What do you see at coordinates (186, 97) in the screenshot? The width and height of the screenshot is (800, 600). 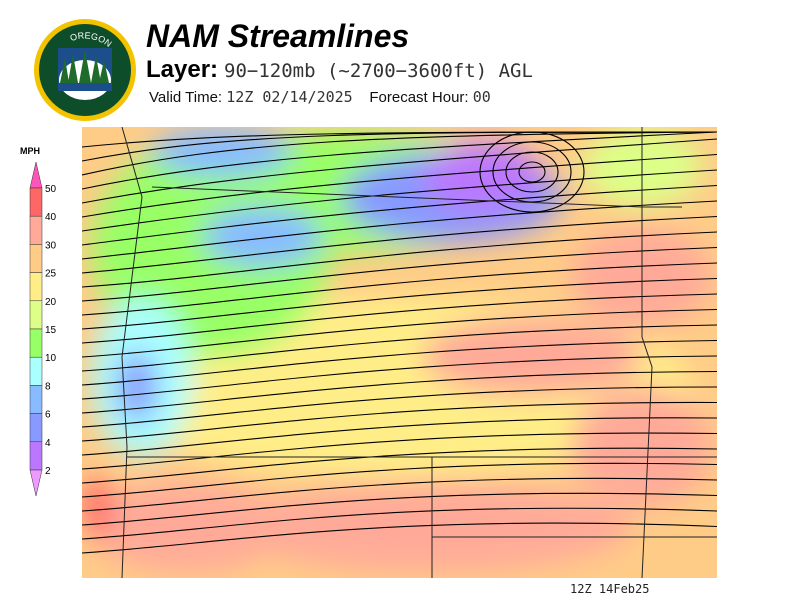 I see `valid-label: Valid Time:` at bounding box center [186, 97].